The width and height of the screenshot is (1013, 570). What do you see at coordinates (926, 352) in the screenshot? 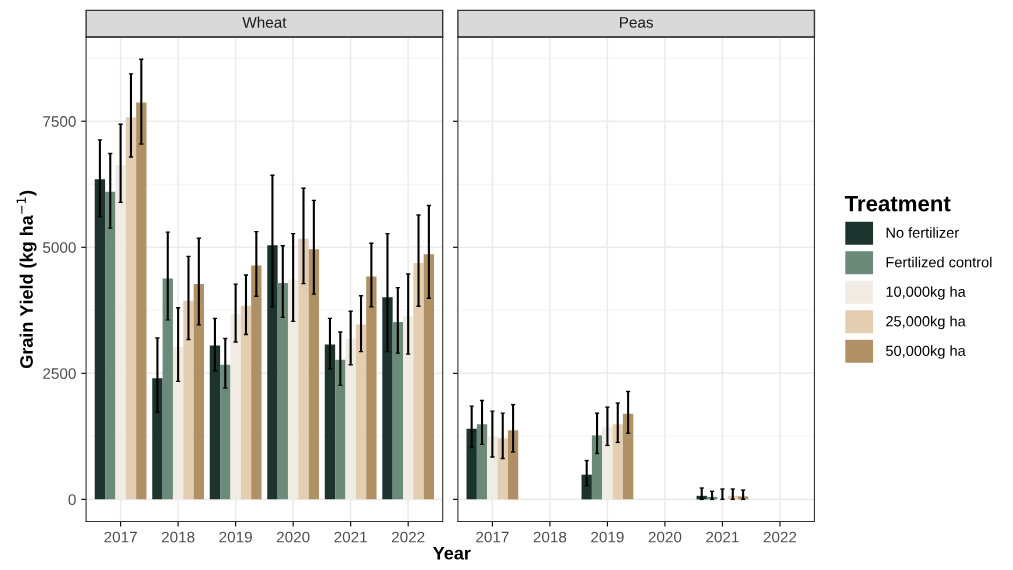
I see `legend-label: 50,000kg ha` at bounding box center [926, 352].